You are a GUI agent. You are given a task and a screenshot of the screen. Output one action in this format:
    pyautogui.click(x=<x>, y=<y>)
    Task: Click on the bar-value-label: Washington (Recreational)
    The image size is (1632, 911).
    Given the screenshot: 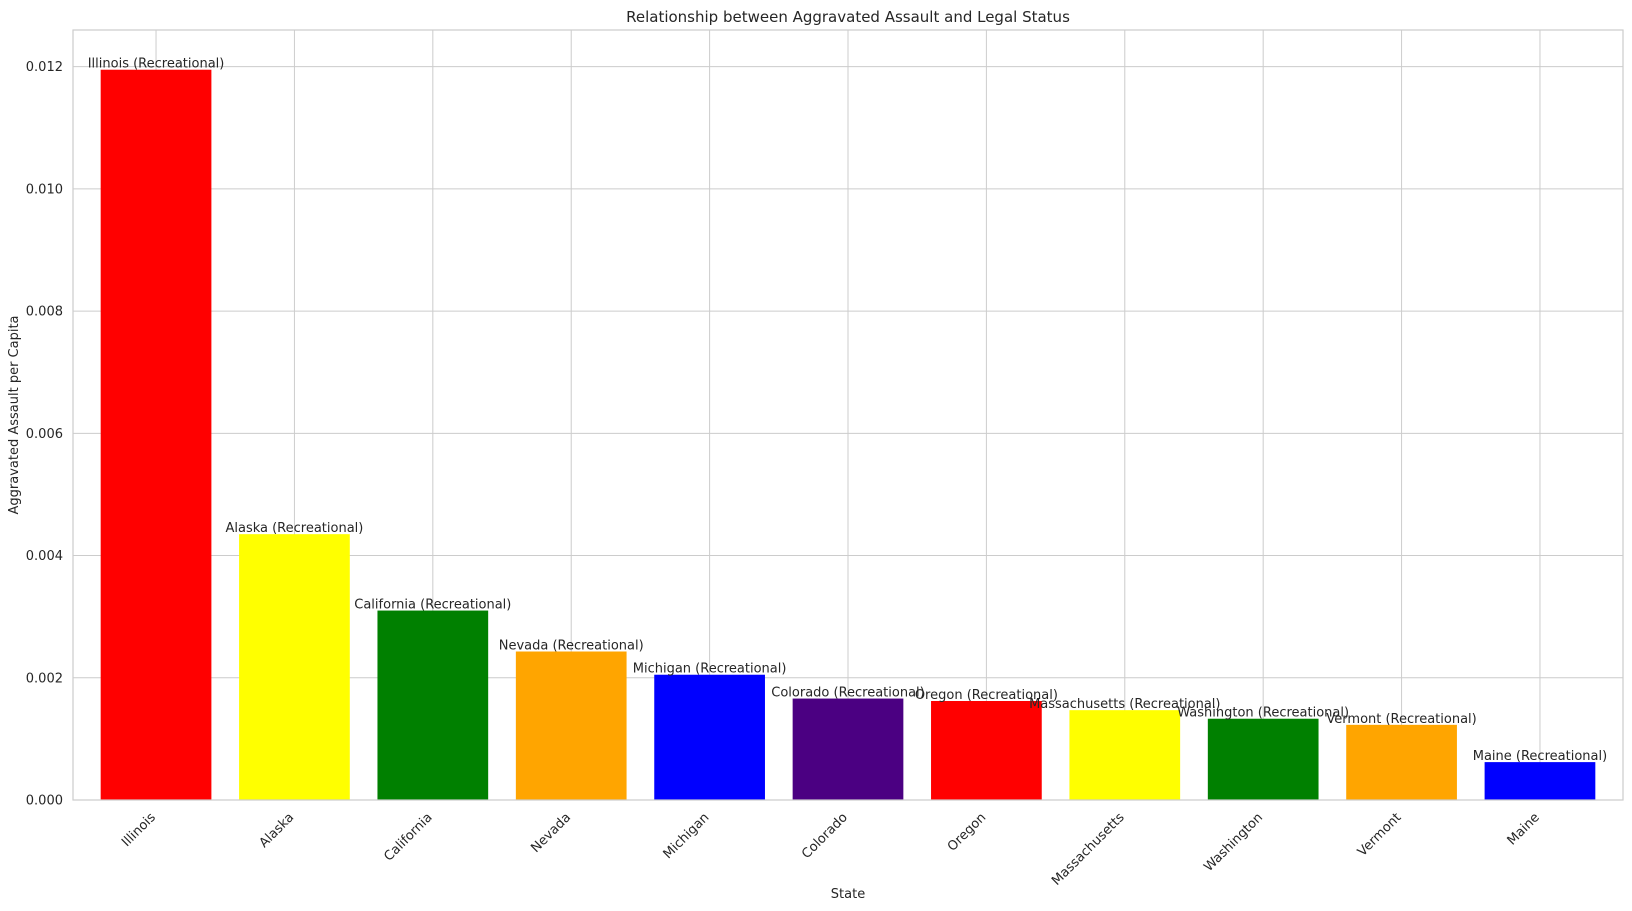 What is the action you would take?
    pyautogui.click(x=1263, y=713)
    